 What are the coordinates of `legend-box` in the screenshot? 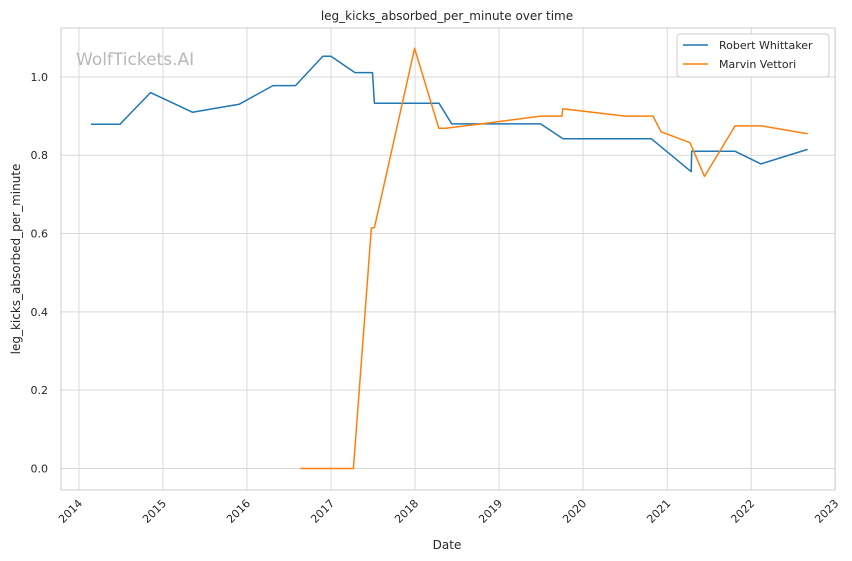 It's located at (753, 55).